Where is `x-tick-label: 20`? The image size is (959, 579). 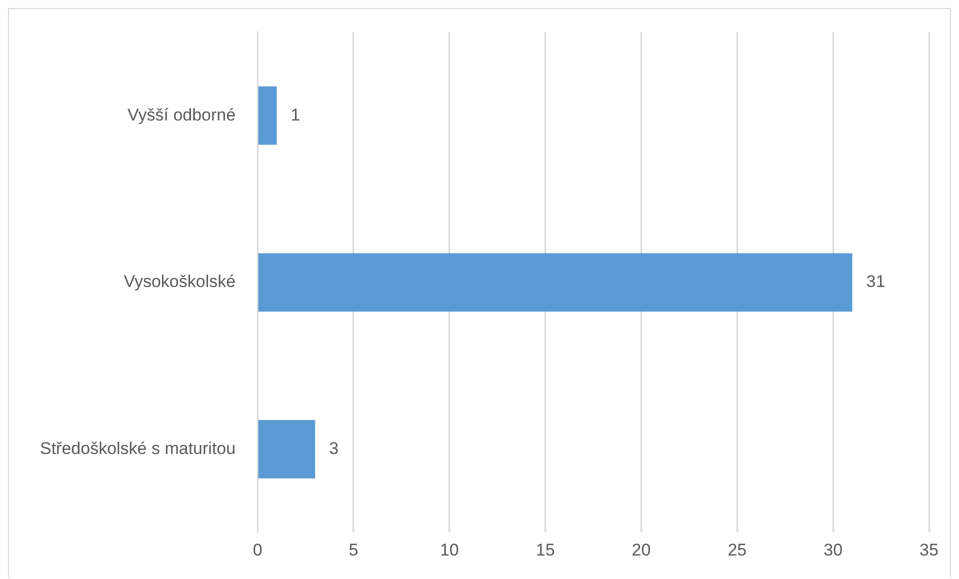 x-tick-label: 20 is located at coordinates (641, 550).